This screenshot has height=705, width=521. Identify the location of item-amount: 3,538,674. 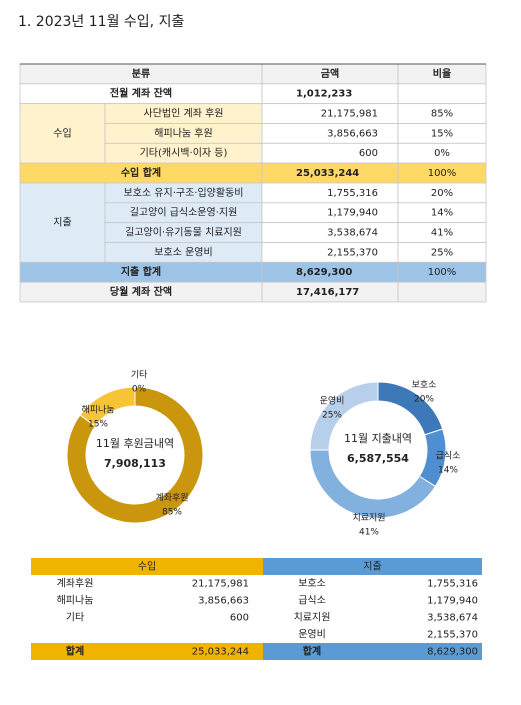
(352, 233).